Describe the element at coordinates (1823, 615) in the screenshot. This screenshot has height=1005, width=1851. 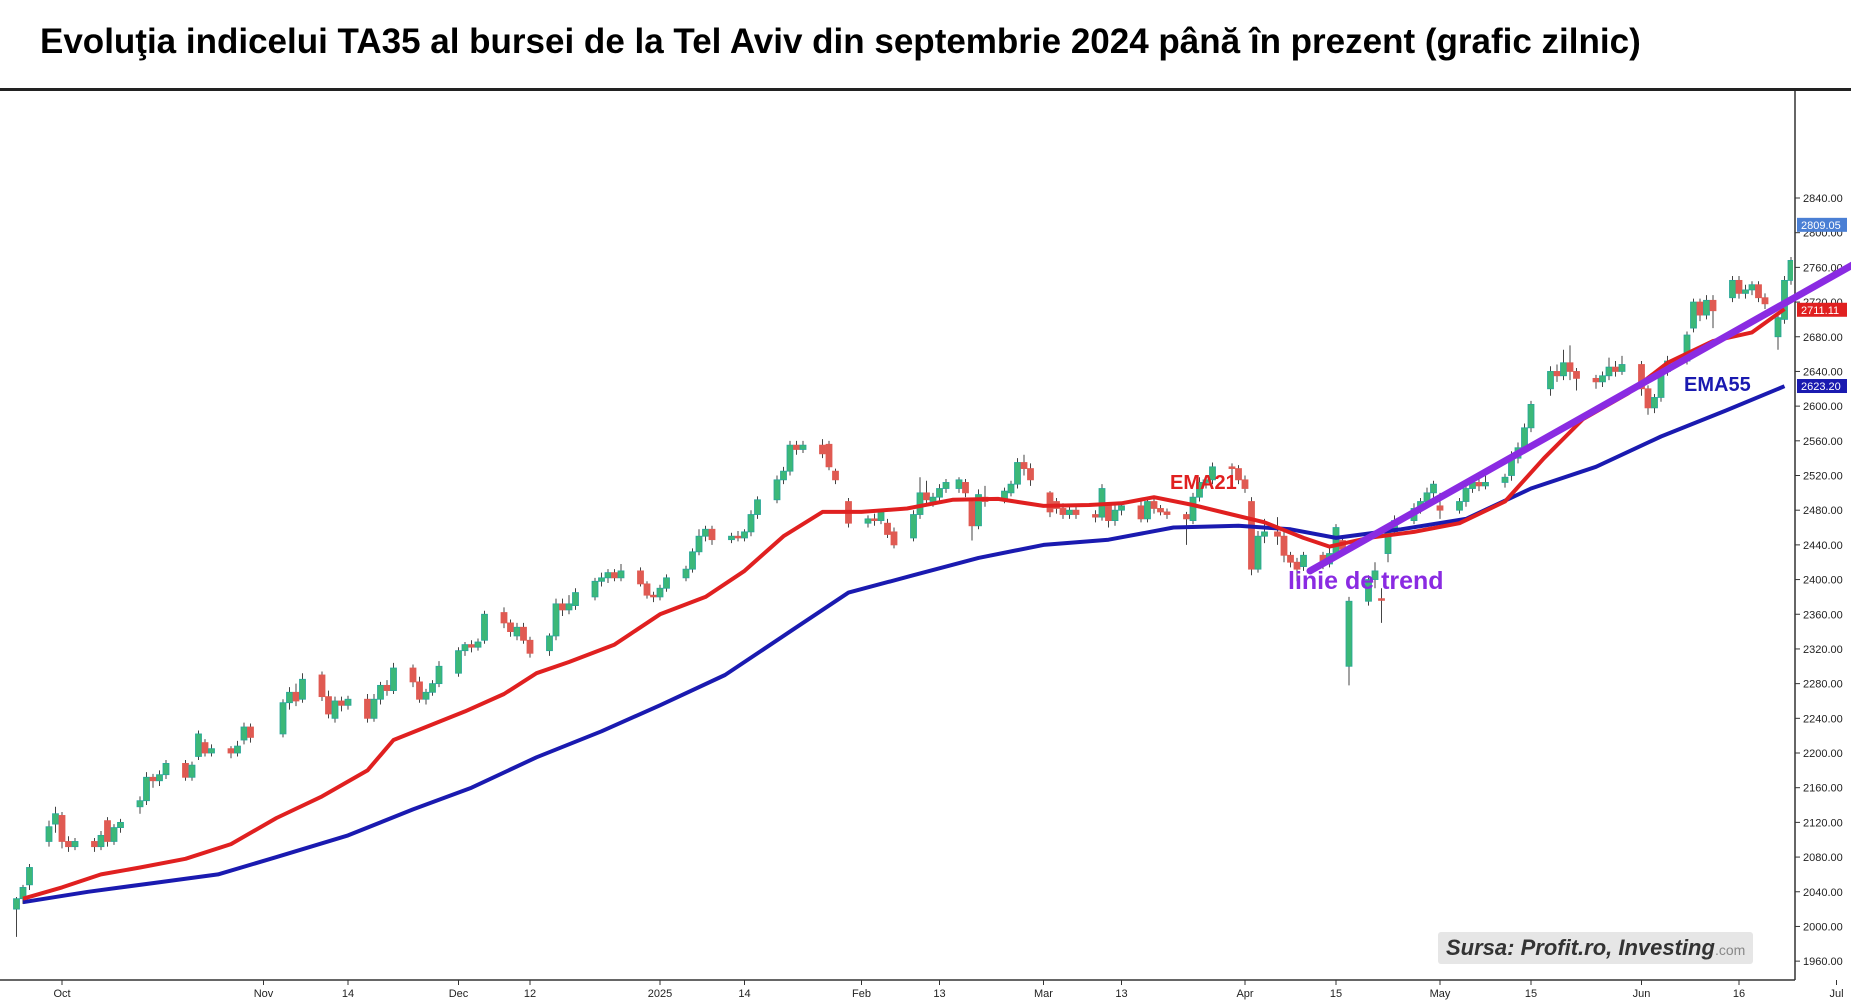
I see `y-tick-label: 2360.00` at that location.